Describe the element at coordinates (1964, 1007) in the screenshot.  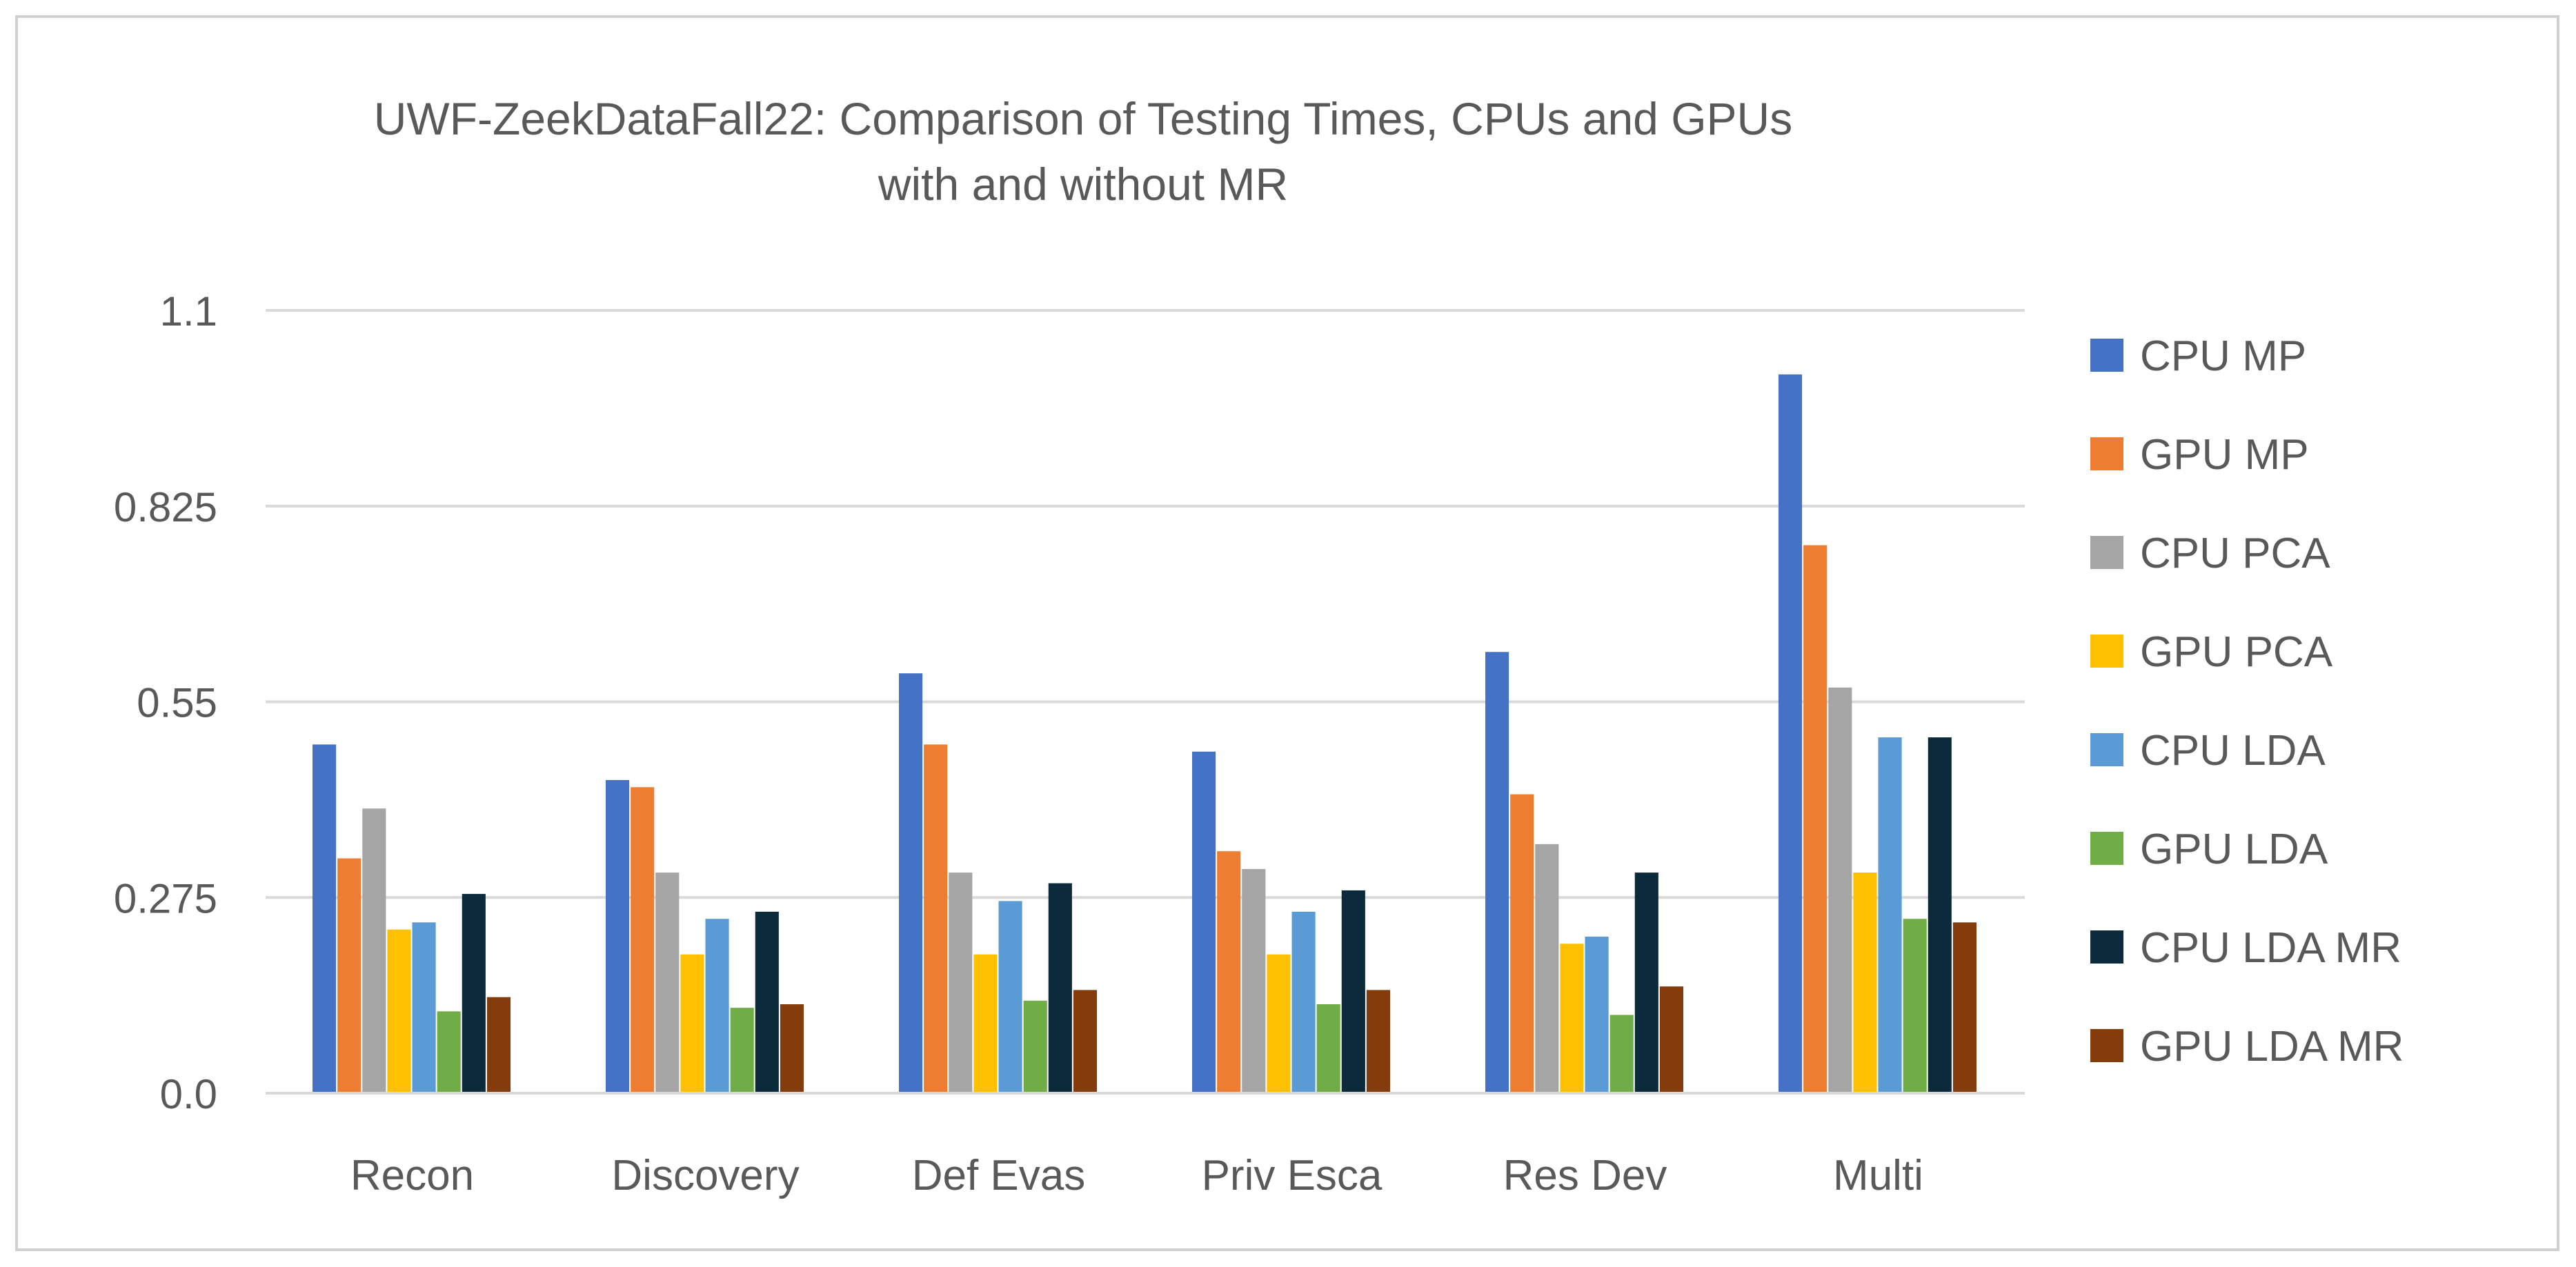
I see `bar-gpu-lda-mr-multi` at that location.